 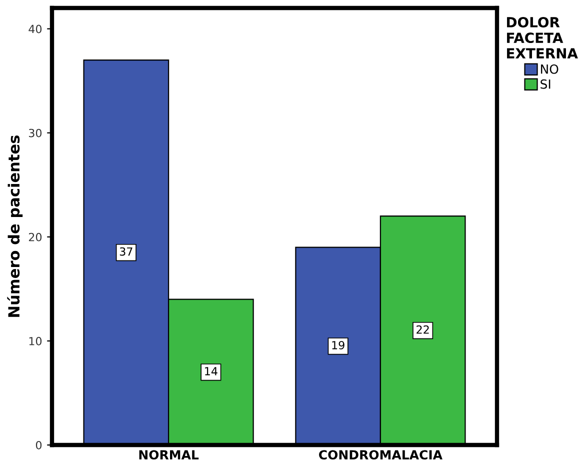 What do you see at coordinates (542, 37) in the screenshot?
I see `legend-title: DOLOR FACETA EXTERNA` at bounding box center [542, 37].